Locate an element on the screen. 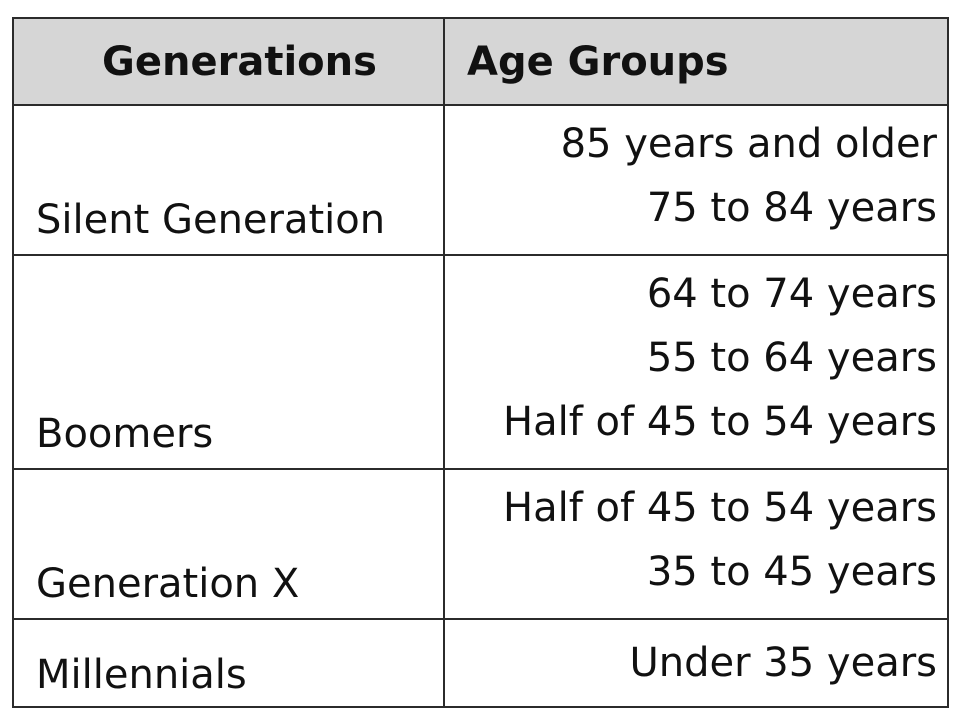 This screenshot has width=974, height=722. age-group-item: 55 to 64 years is located at coordinates (791, 358).